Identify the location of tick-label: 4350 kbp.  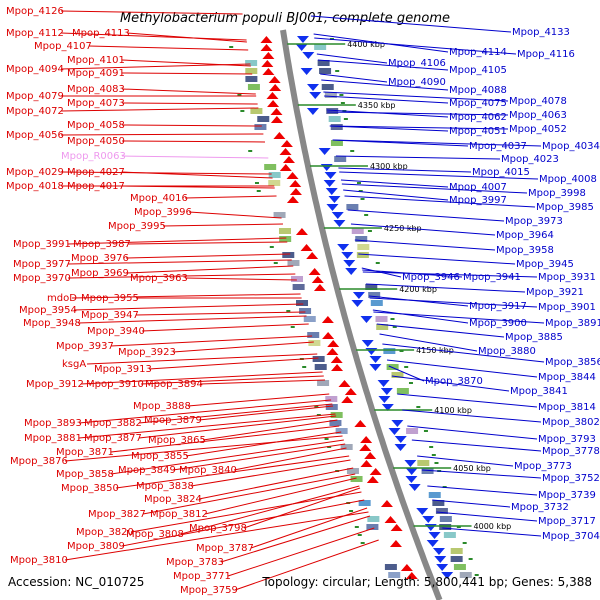
(377, 105).